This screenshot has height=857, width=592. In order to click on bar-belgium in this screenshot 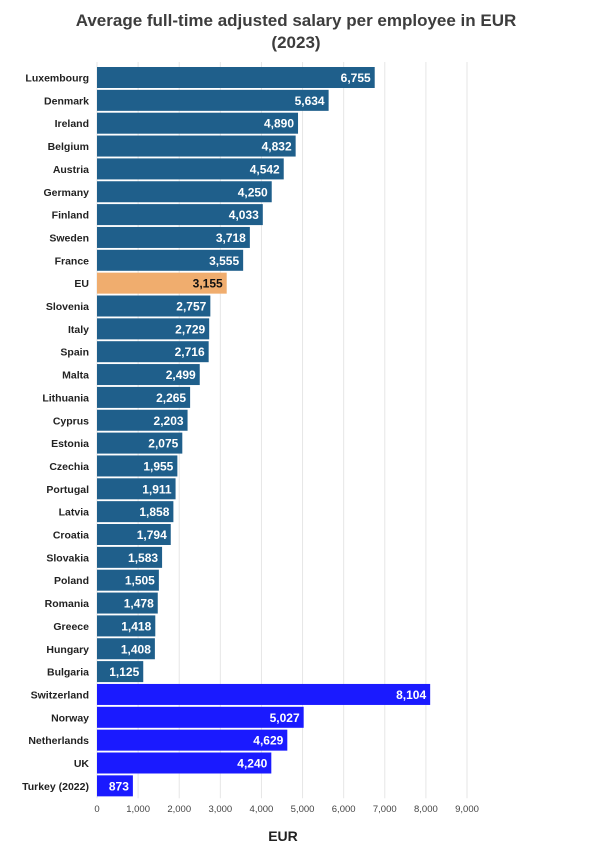, I will do `click(196, 146)`.